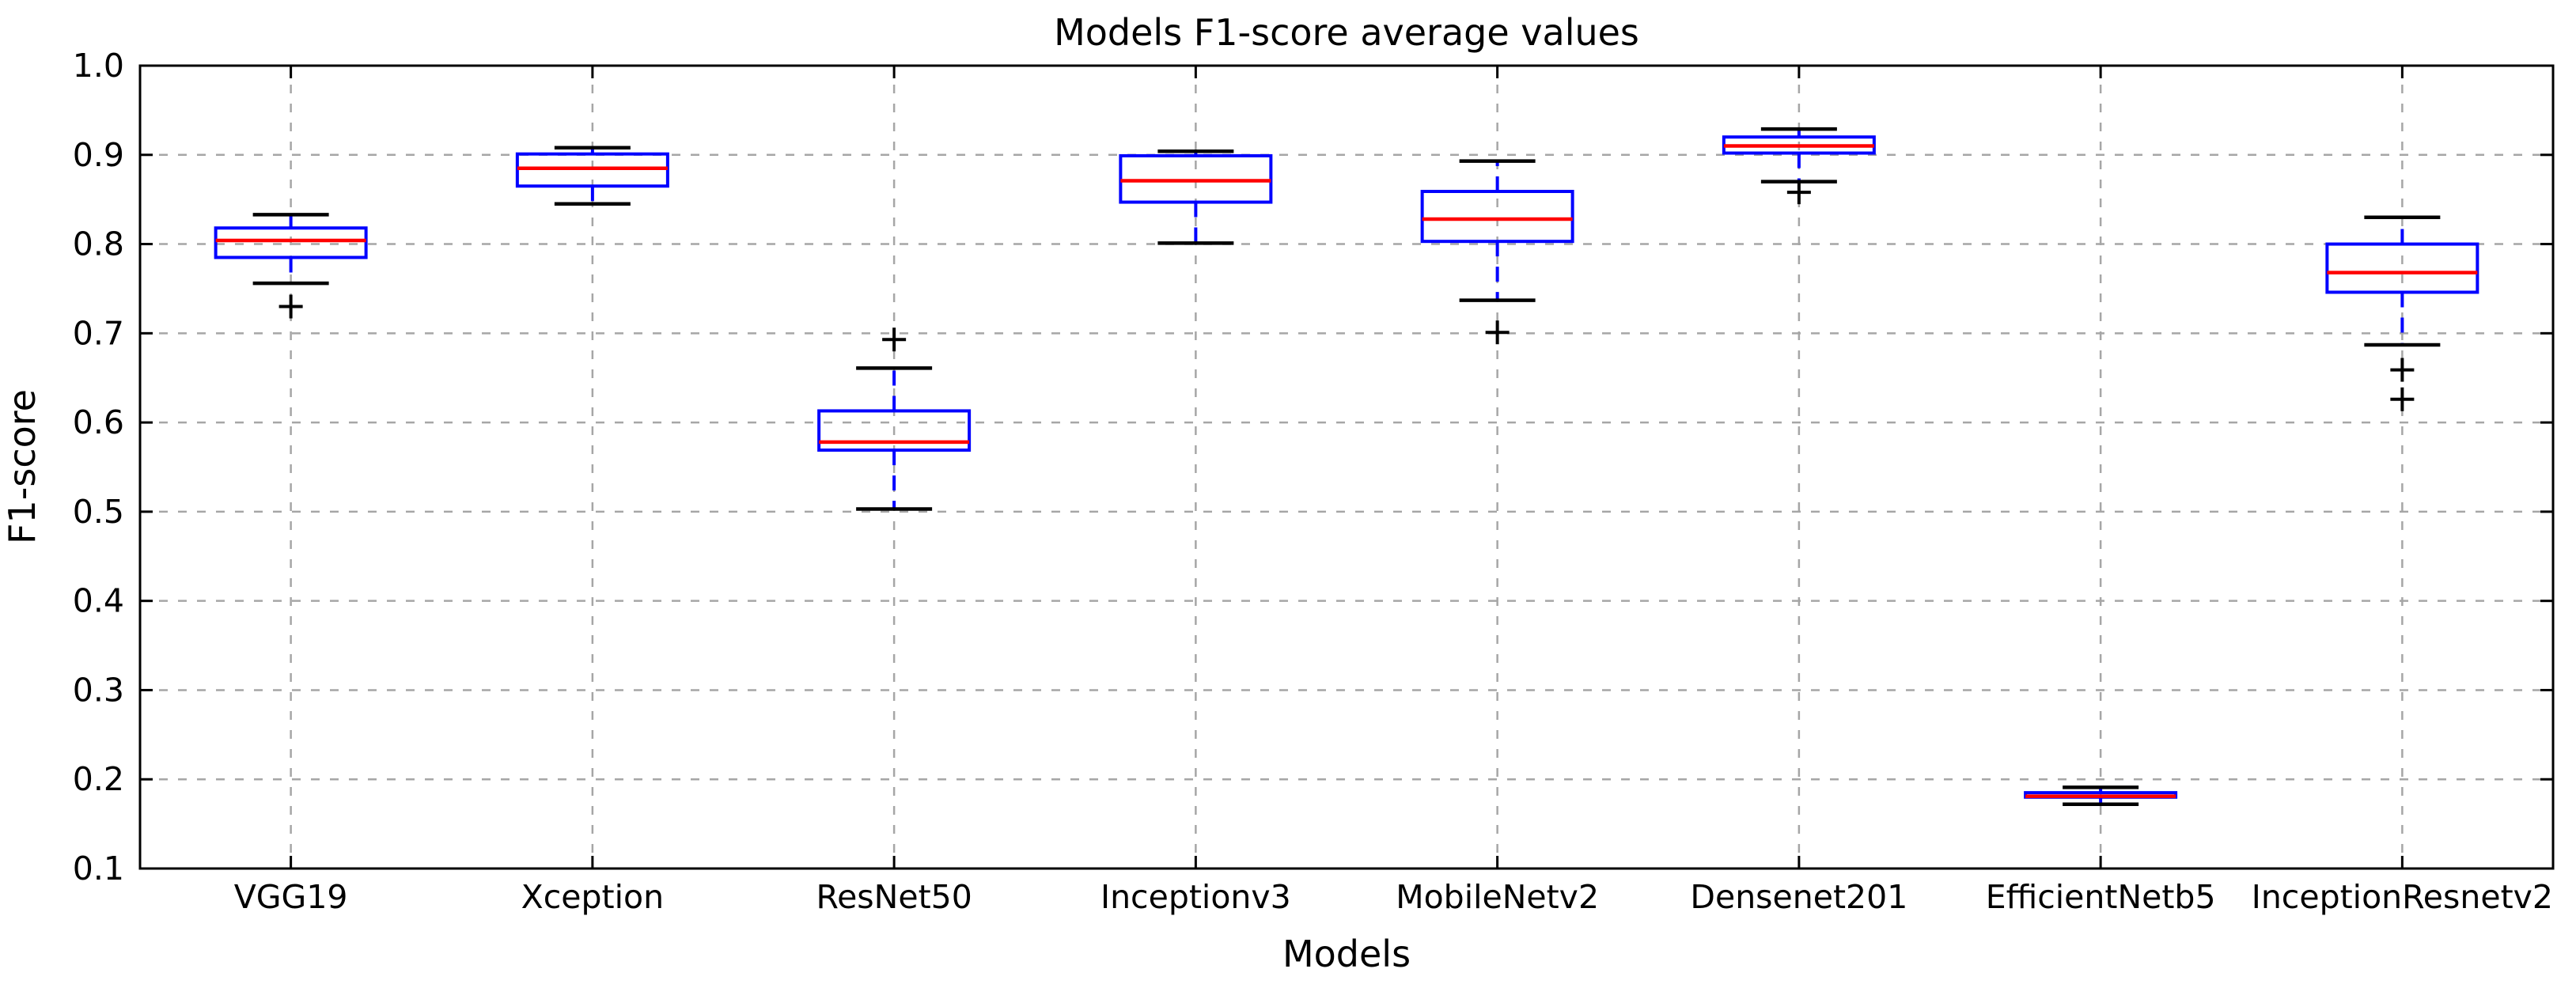  I want to click on x-axis-label: Models, so click(1346, 954).